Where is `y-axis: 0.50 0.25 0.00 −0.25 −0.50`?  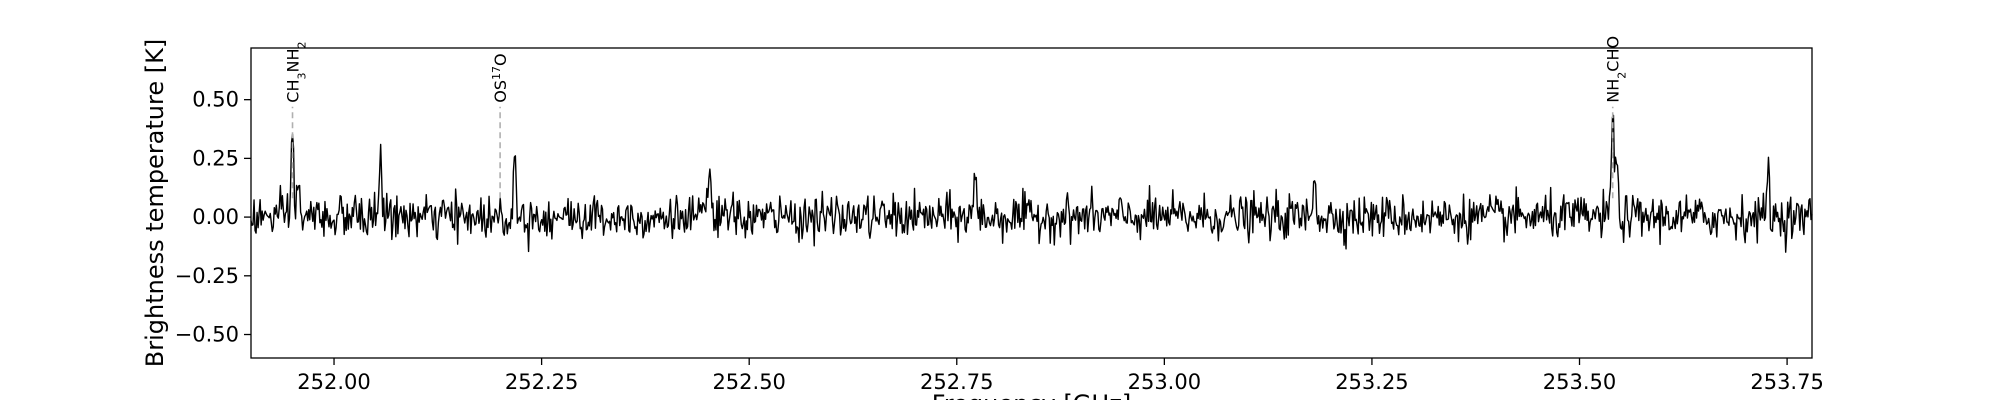 y-axis: 0.50 0.25 0.00 −0.25 −0.50 is located at coordinates (213, 217).